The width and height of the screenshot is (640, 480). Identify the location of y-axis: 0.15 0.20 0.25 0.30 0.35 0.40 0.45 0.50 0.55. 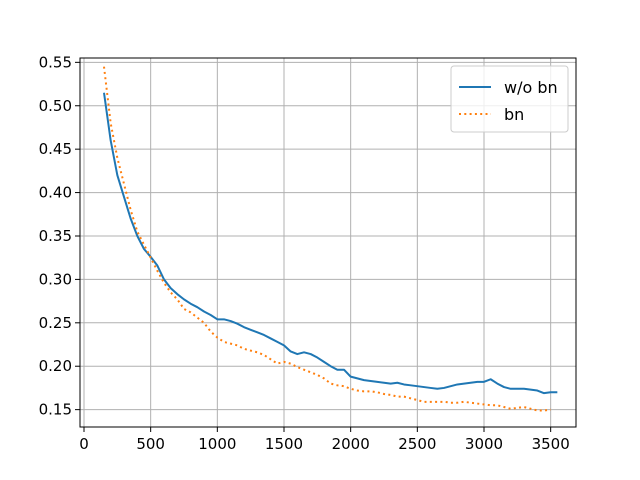
(59, 236).